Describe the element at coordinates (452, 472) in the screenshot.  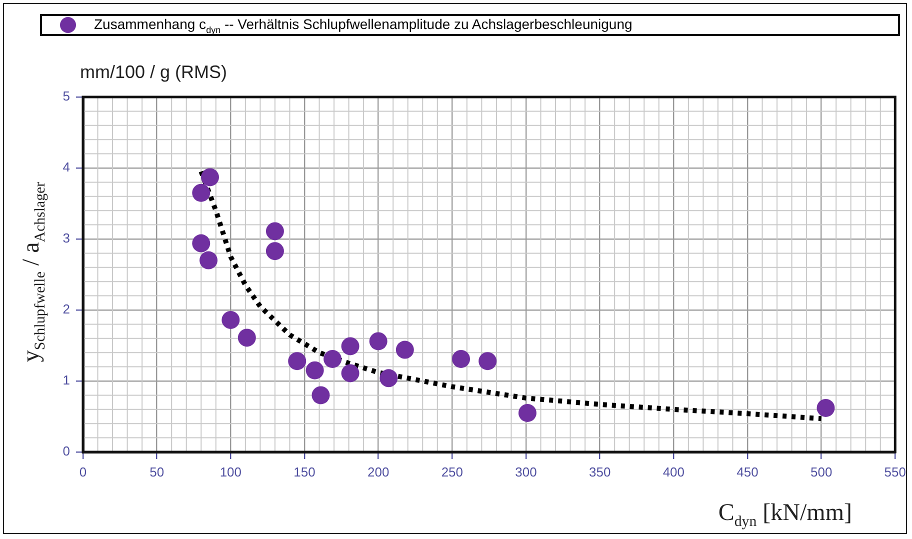
I see `x-tick-label: 250` at that location.